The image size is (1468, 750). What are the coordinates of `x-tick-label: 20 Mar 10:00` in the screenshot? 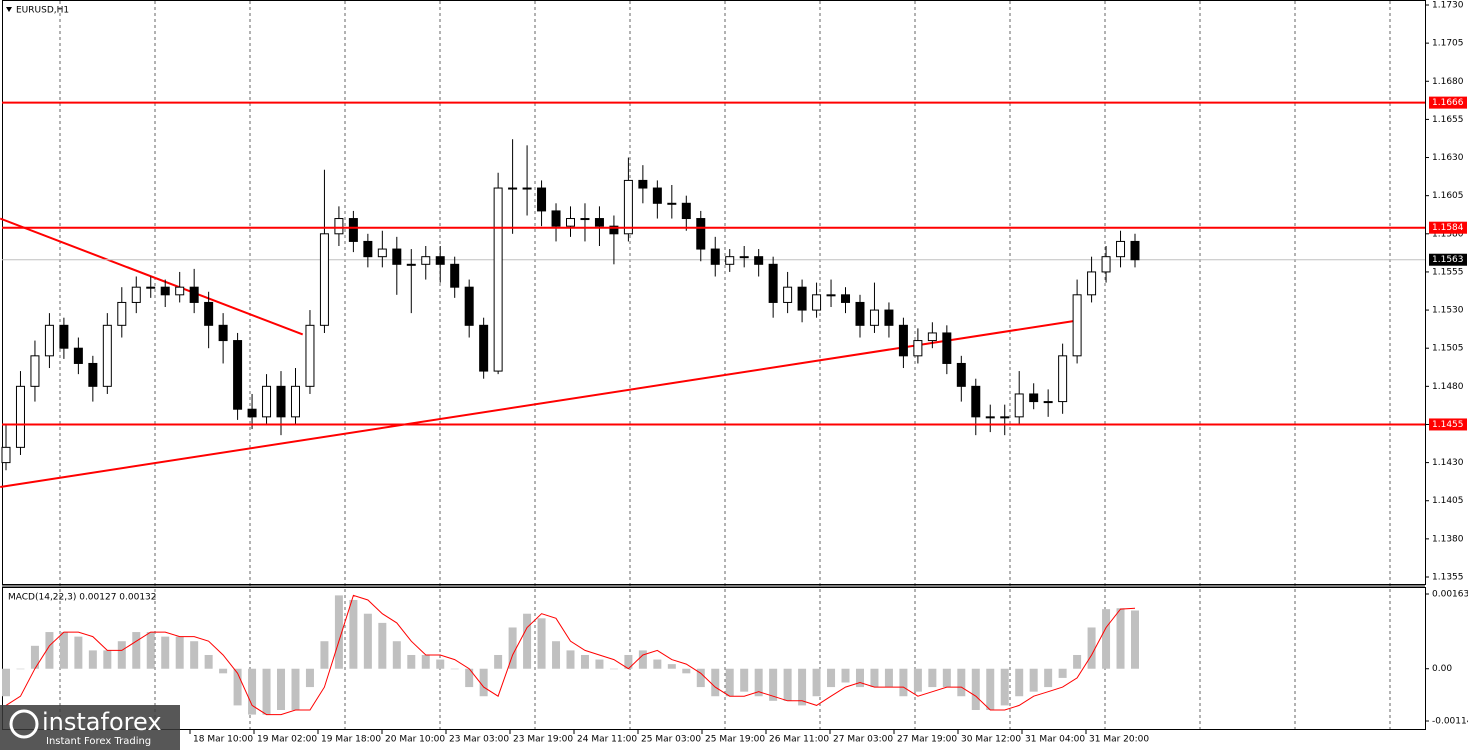 It's located at (415, 740).